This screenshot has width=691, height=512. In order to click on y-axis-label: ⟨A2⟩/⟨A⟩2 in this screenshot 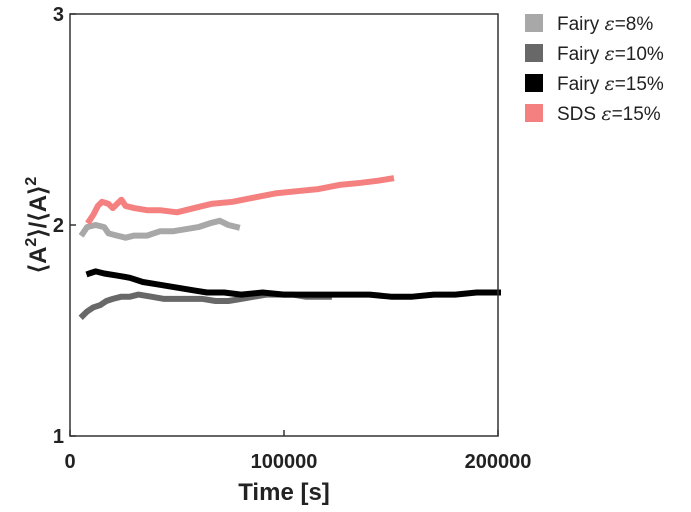, I will do `click(37, 225)`.